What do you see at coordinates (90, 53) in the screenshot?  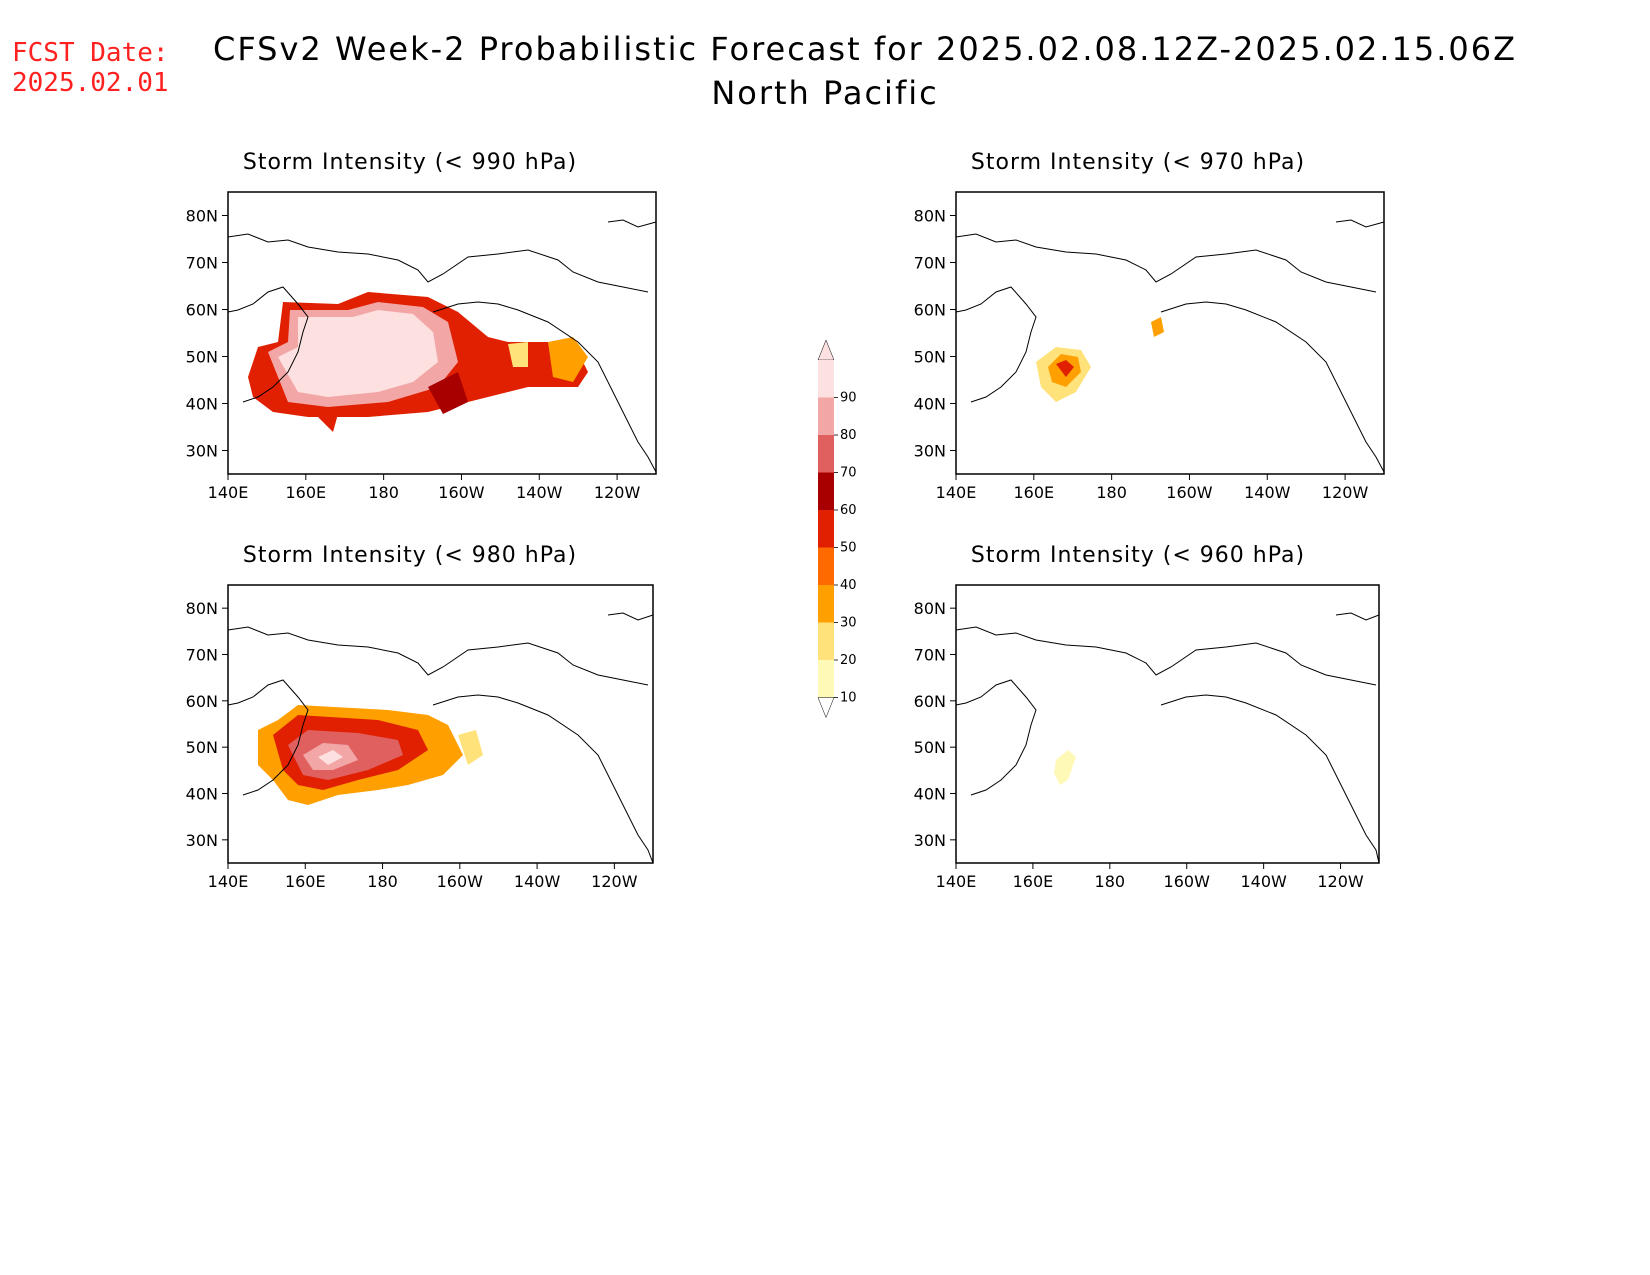 I see `fcst-date-label: FCST Date:` at bounding box center [90, 53].